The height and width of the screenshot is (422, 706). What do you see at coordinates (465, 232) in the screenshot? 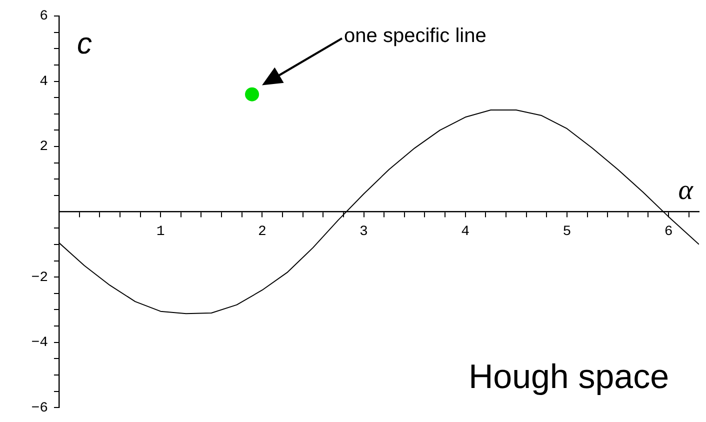
I see `x-tick-label: 4` at bounding box center [465, 232].